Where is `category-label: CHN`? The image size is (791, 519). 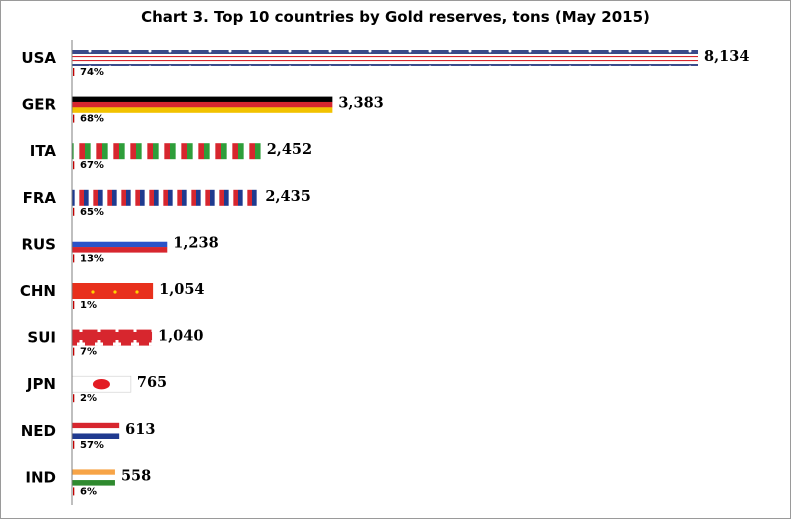 category-label: CHN is located at coordinates (38, 291).